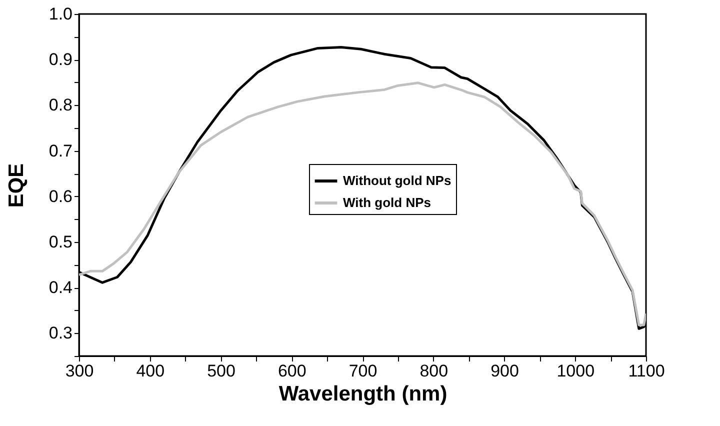 Image resolution: width=720 pixels, height=426 pixels. I want to click on x-tick-label: 1100, so click(646, 371).